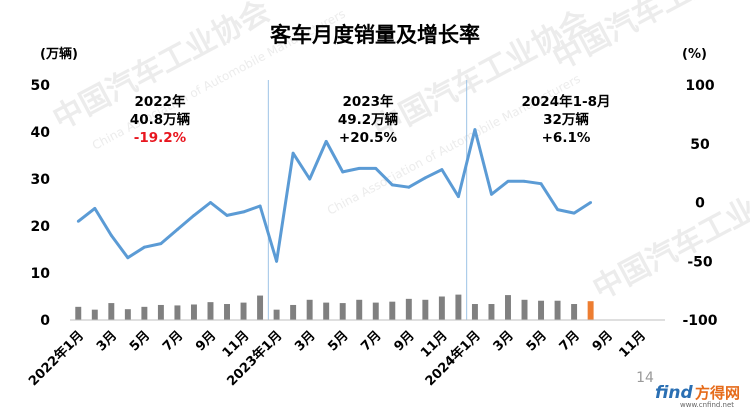 The height and width of the screenshot is (409, 750). Describe the element at coordinates (160, 138) in the screenshot. I see `annotation-2022-growth: -19.2%` at that location.